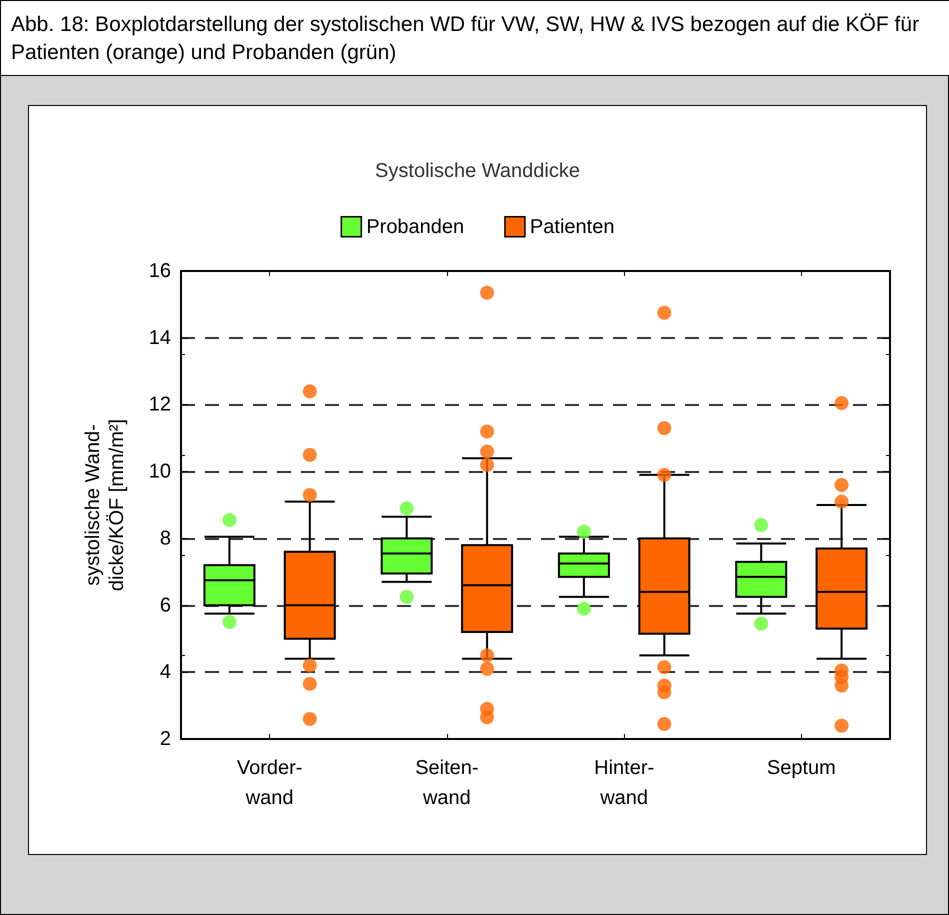 This screenshot has height=915, width=949. Describe the element at coordinates (415, 227) in the screenshot. I see `legend-label: Probanden` at that location.